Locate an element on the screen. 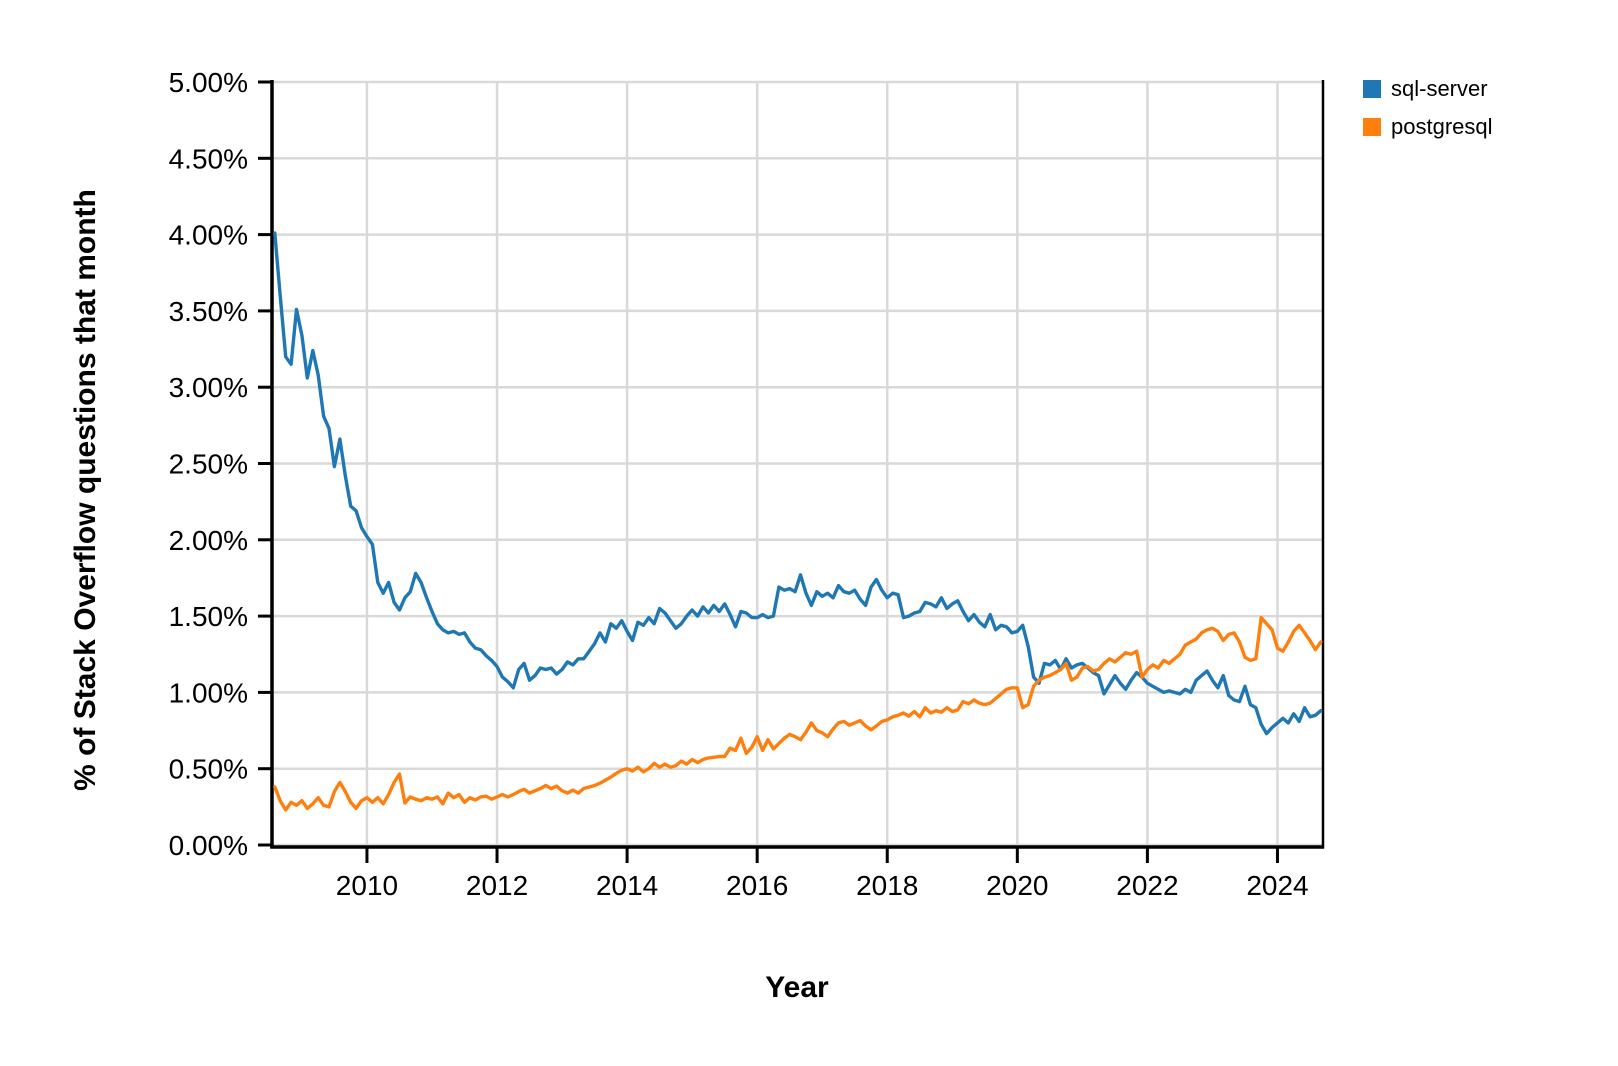 The height and width of the screenshot is (1066, 1618). y-tick-label: 1.50% is located at coordinates (208, 616).